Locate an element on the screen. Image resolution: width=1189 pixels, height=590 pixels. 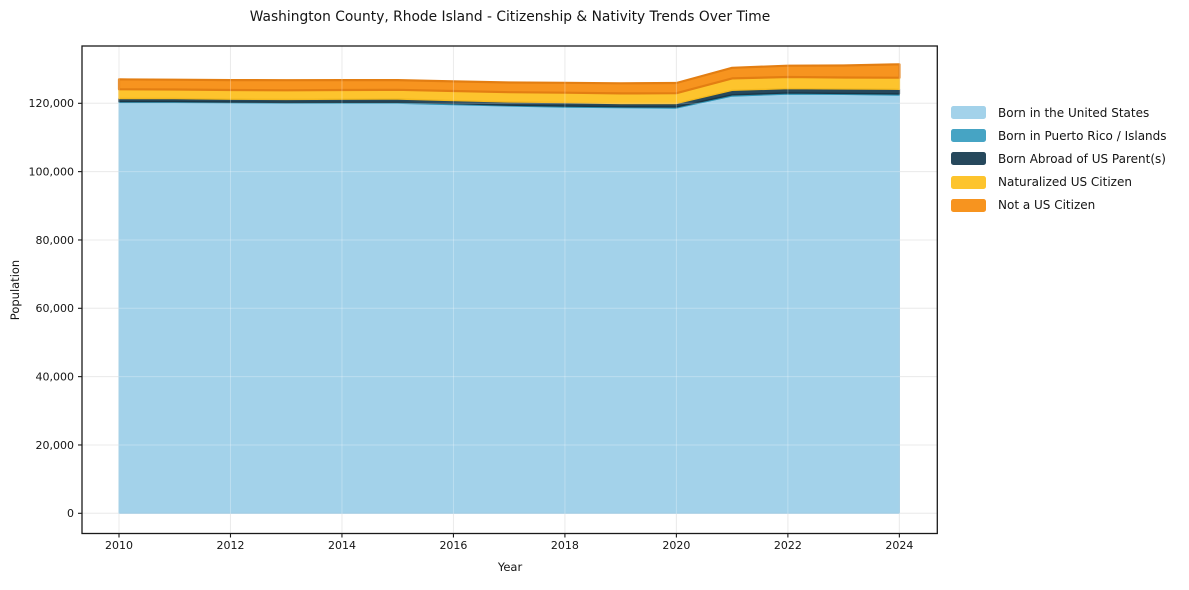
y-tick-label: 40,000 is located at coordinates (55, 376).